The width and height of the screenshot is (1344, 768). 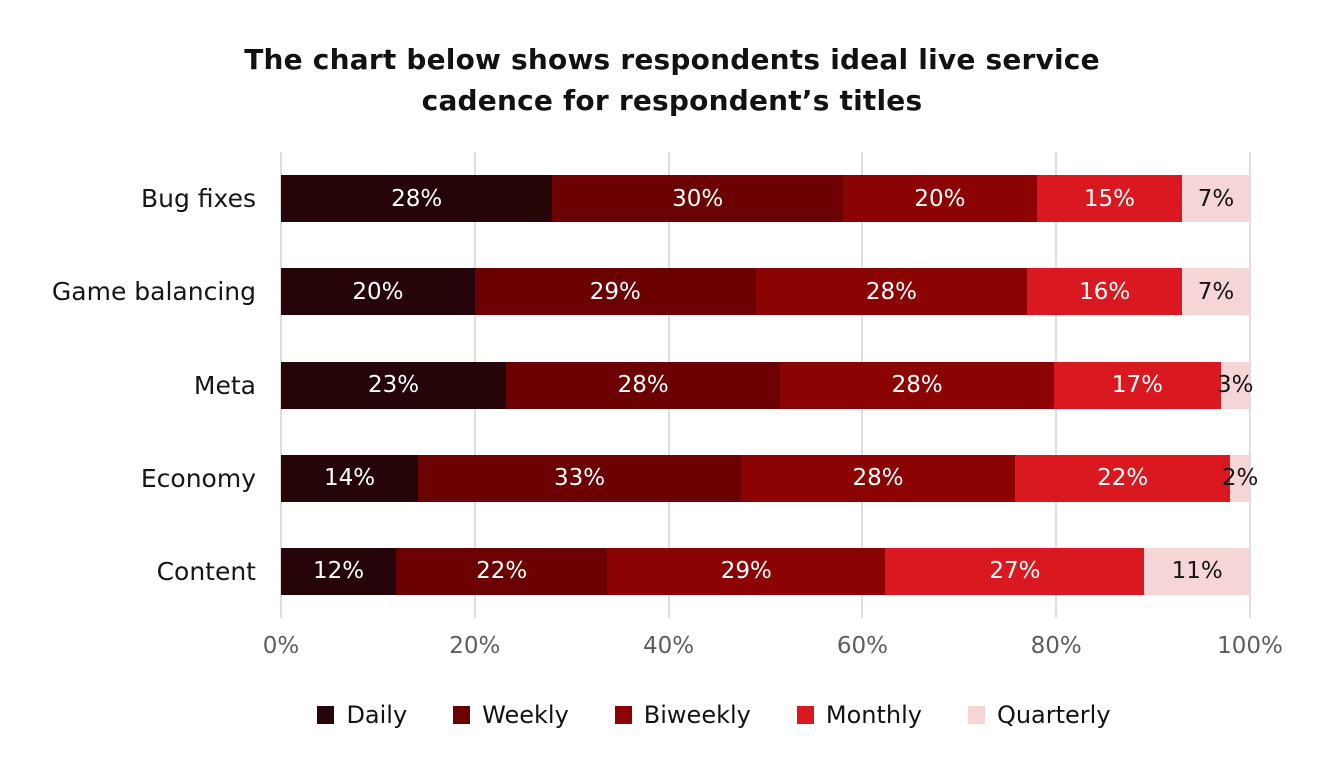 I want to click on stacked-bar: 28% 30% 20% 15% 7%, so click(x=765, y=199).